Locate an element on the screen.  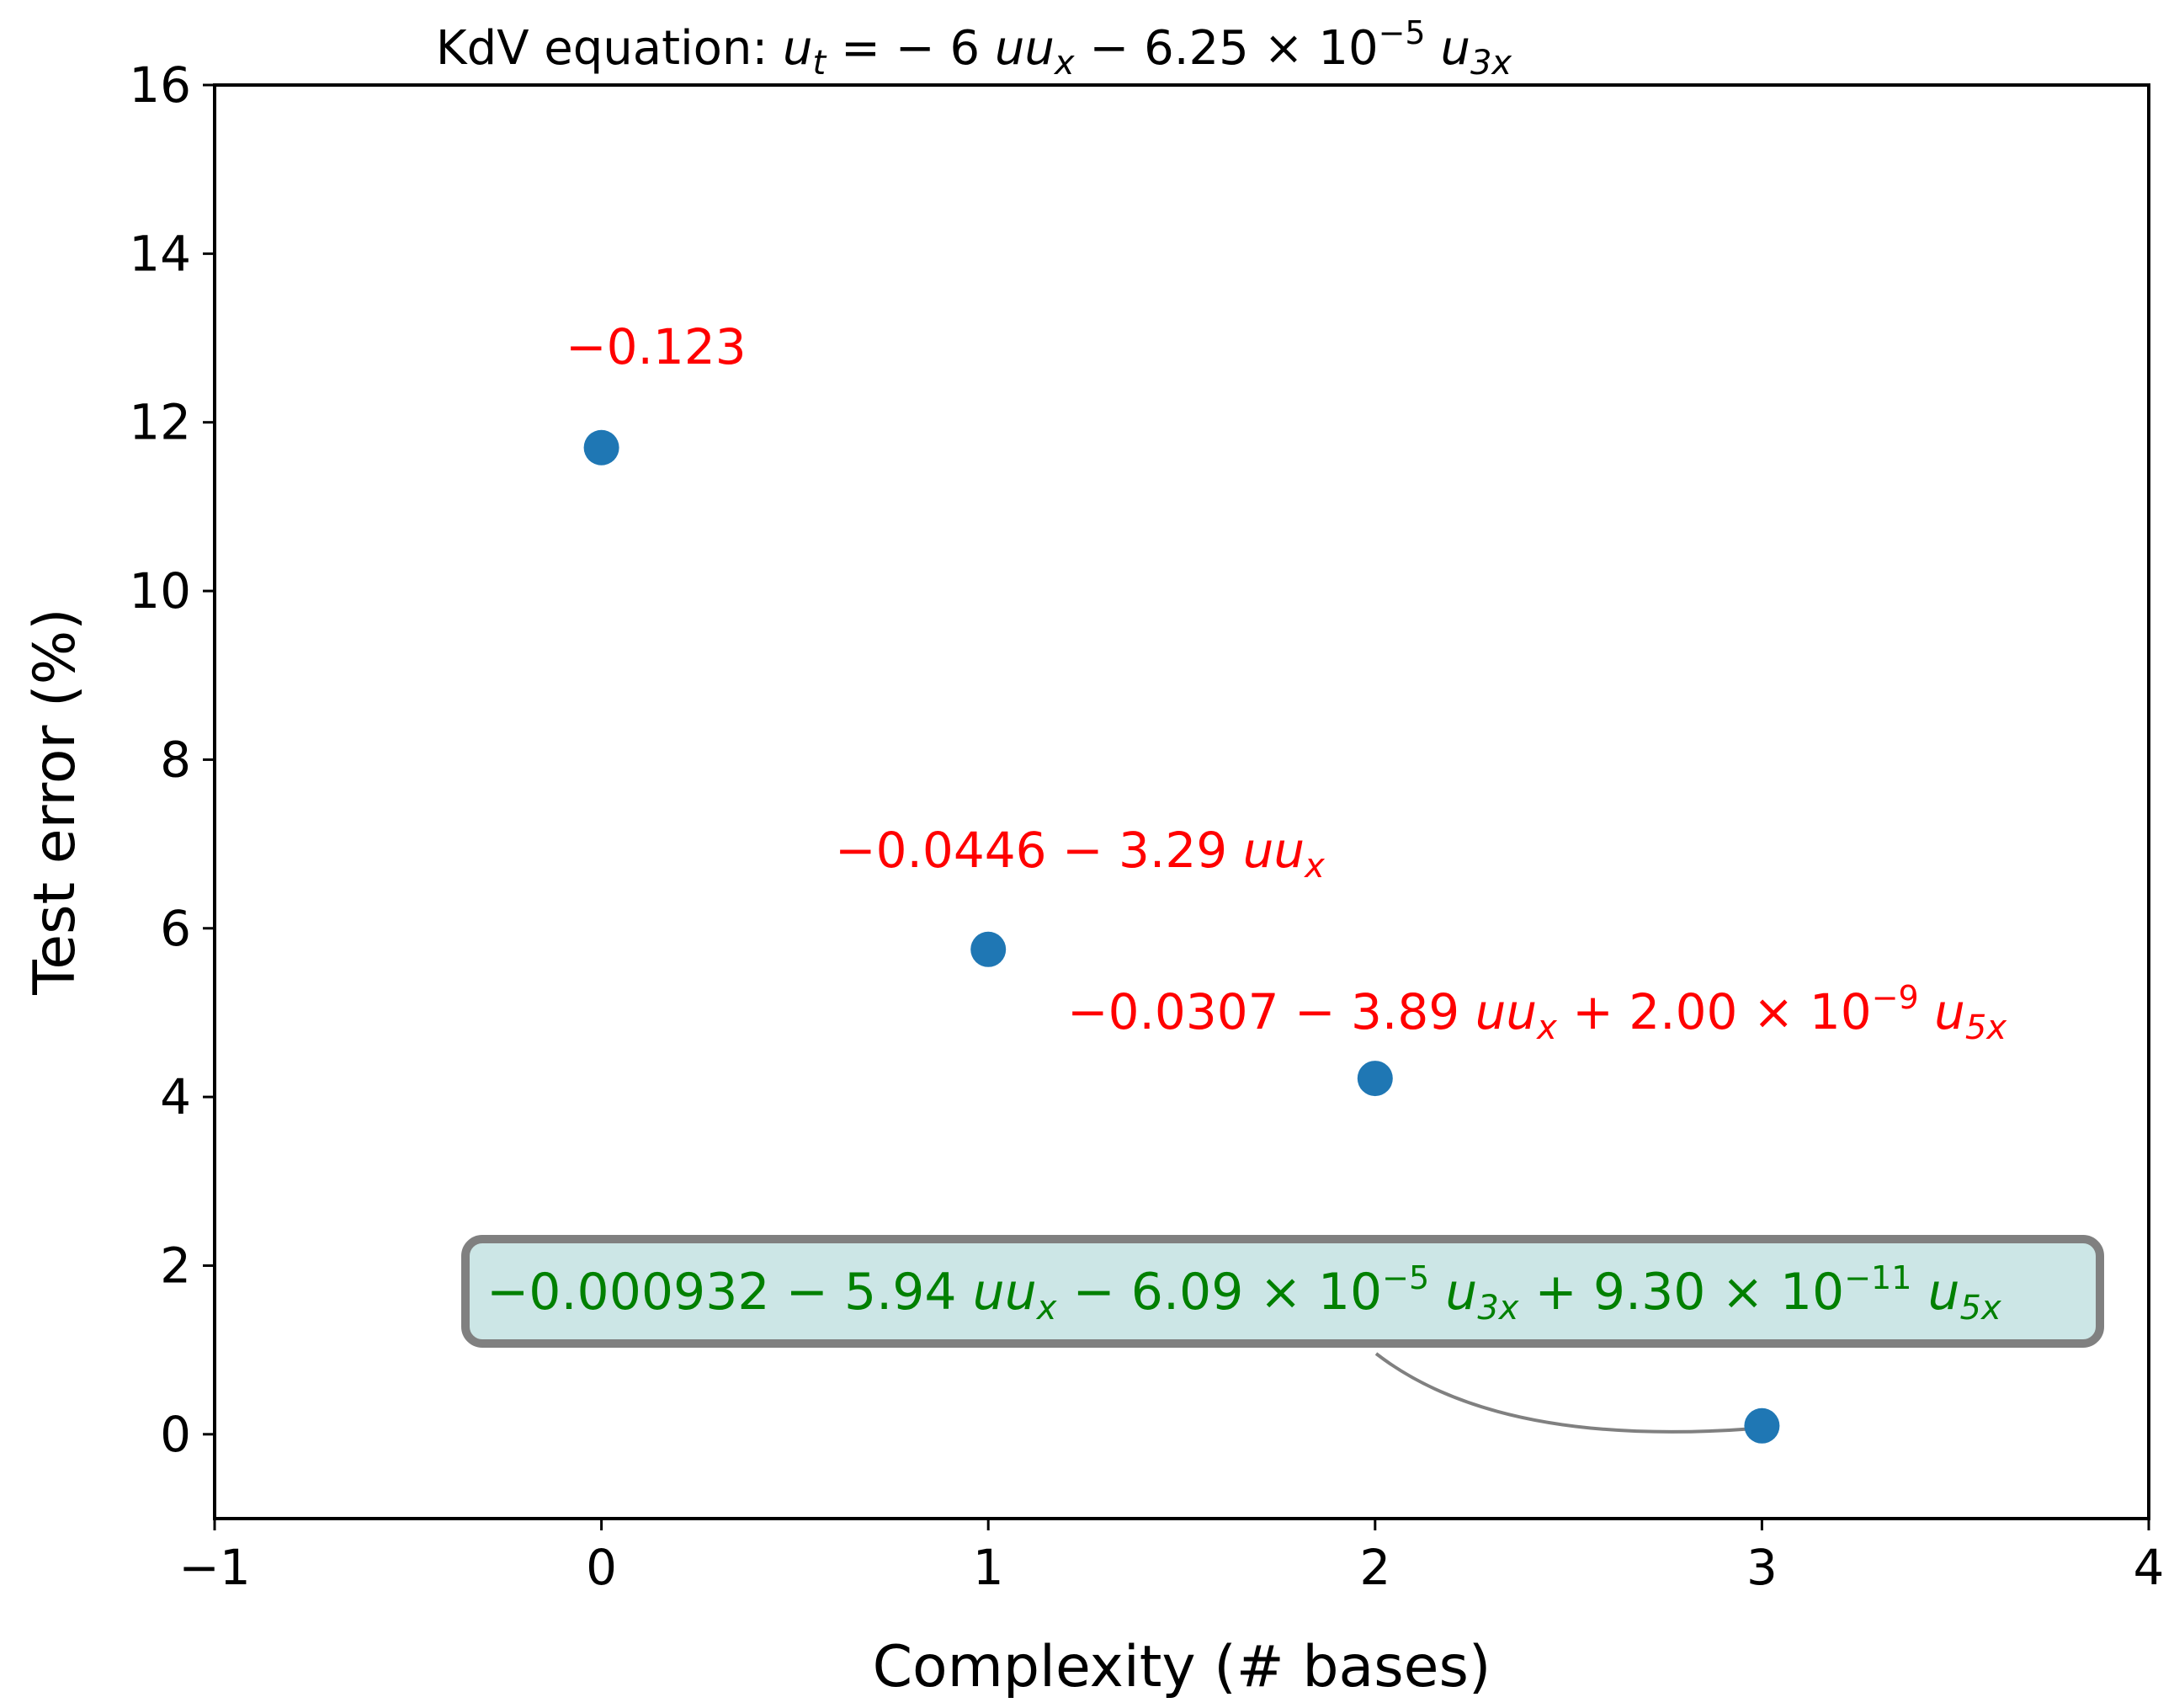
y-axis: 0 2 4 6 8 10 12 14 16 is located at coordinates (172, 759).